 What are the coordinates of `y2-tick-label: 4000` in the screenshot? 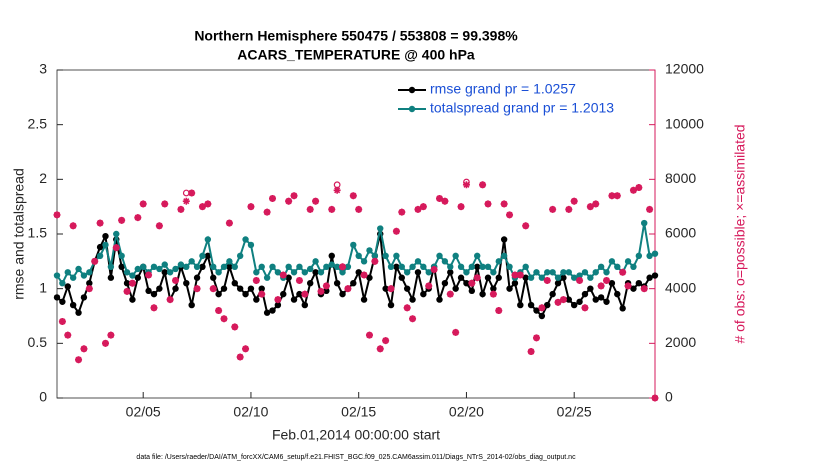 It's located at (680, 287).